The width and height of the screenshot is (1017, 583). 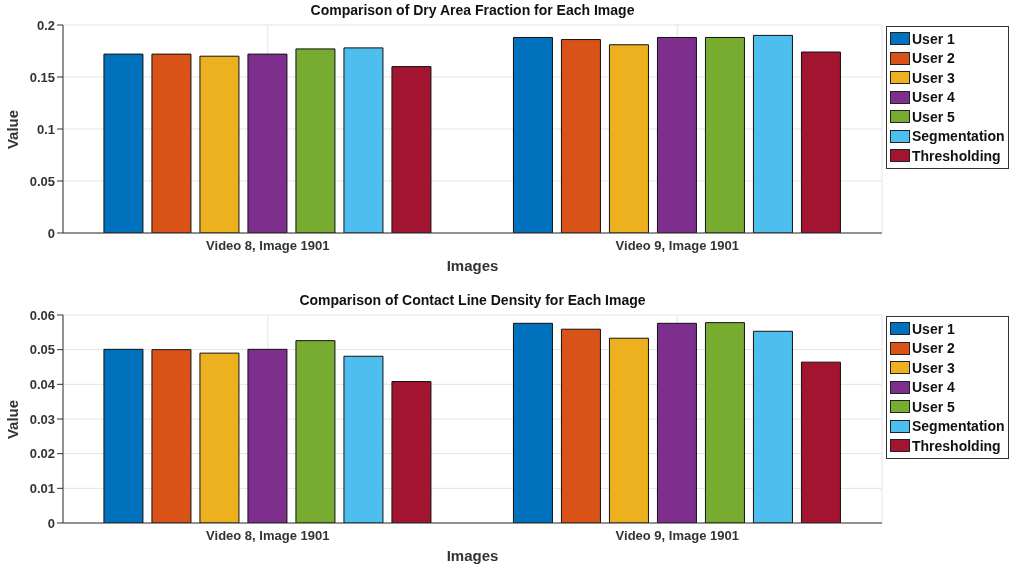 I want to click on y-tick-label: 0.01, so click(x=42, y=488).